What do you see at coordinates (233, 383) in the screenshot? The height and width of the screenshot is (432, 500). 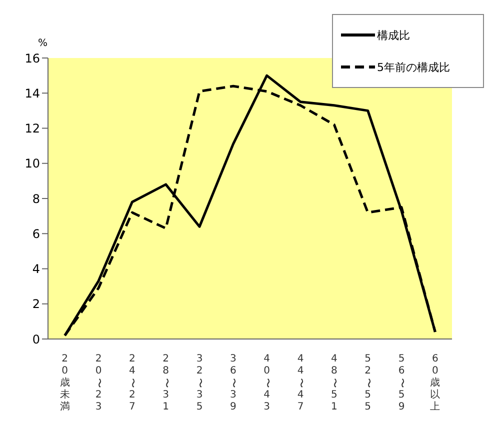 I see `x-tick-label: 36〜39` at bounding box center [233, 383].